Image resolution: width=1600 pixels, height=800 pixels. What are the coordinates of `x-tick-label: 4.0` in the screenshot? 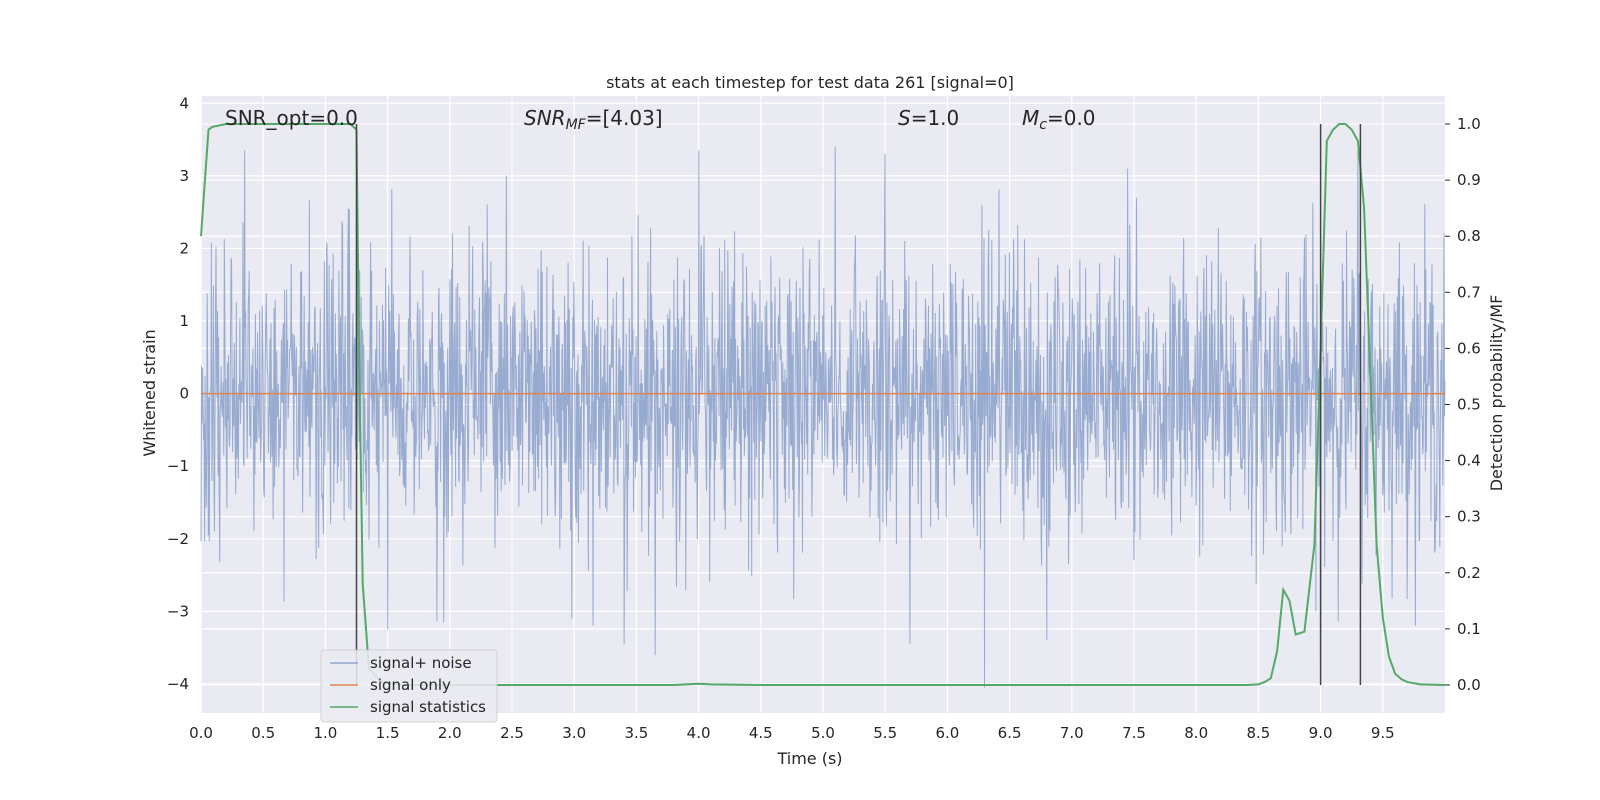 It's located at (699, 733).